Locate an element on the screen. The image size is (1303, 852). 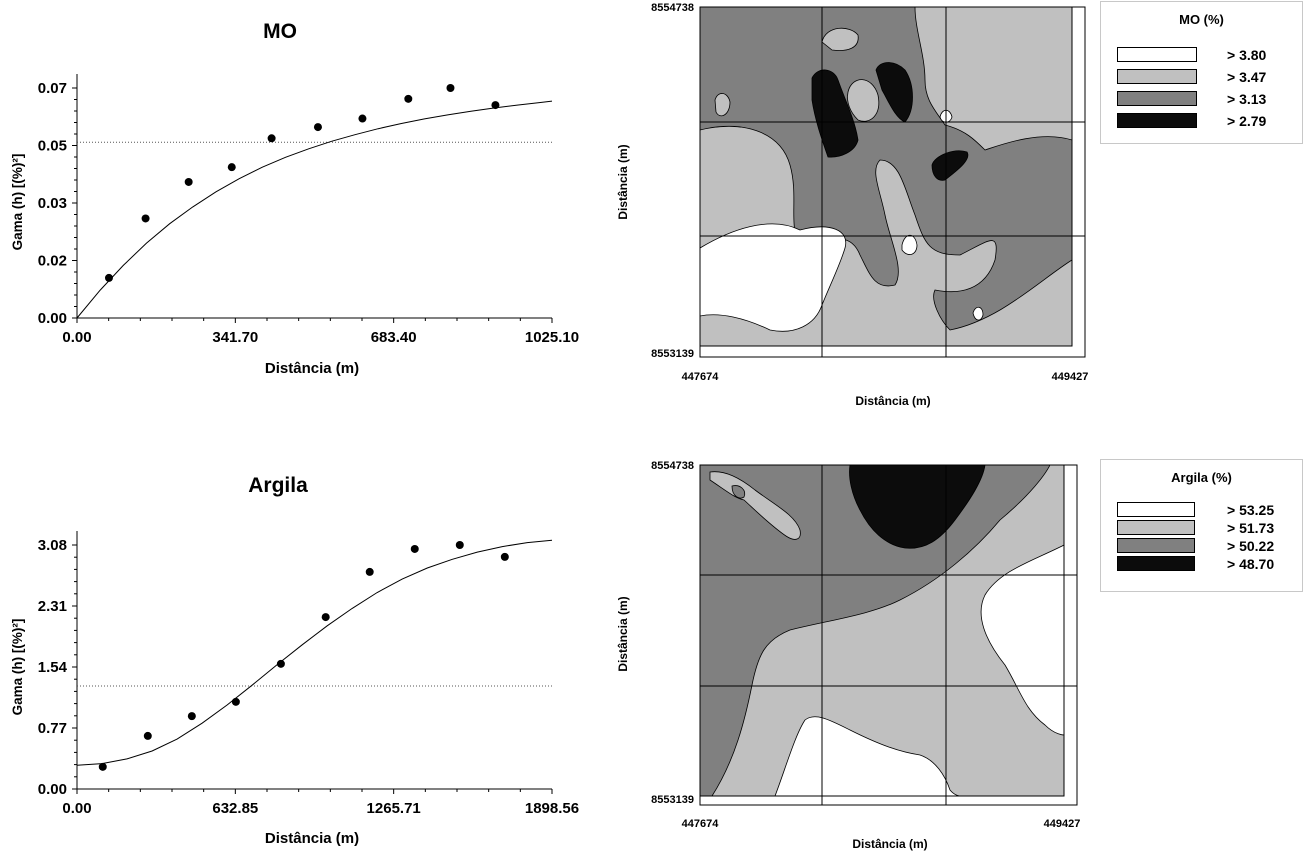
y-tick-label: 0.05 is located at coordinates (52, 146).